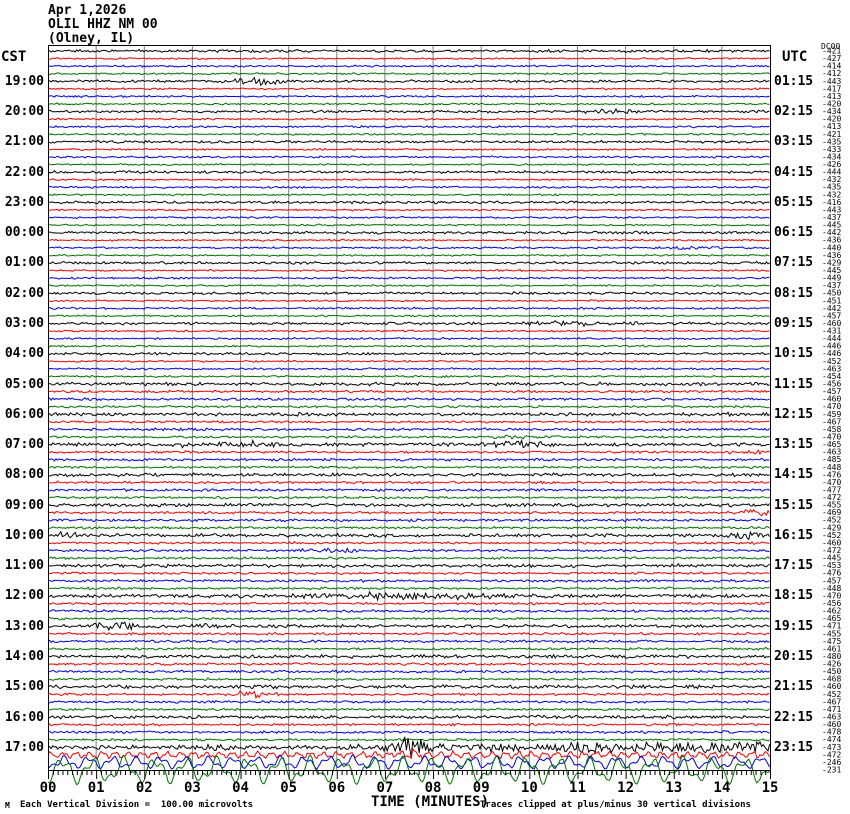 The image size is (850, 814). I want to click on dc-offset-value: -429, so click(831, 527).